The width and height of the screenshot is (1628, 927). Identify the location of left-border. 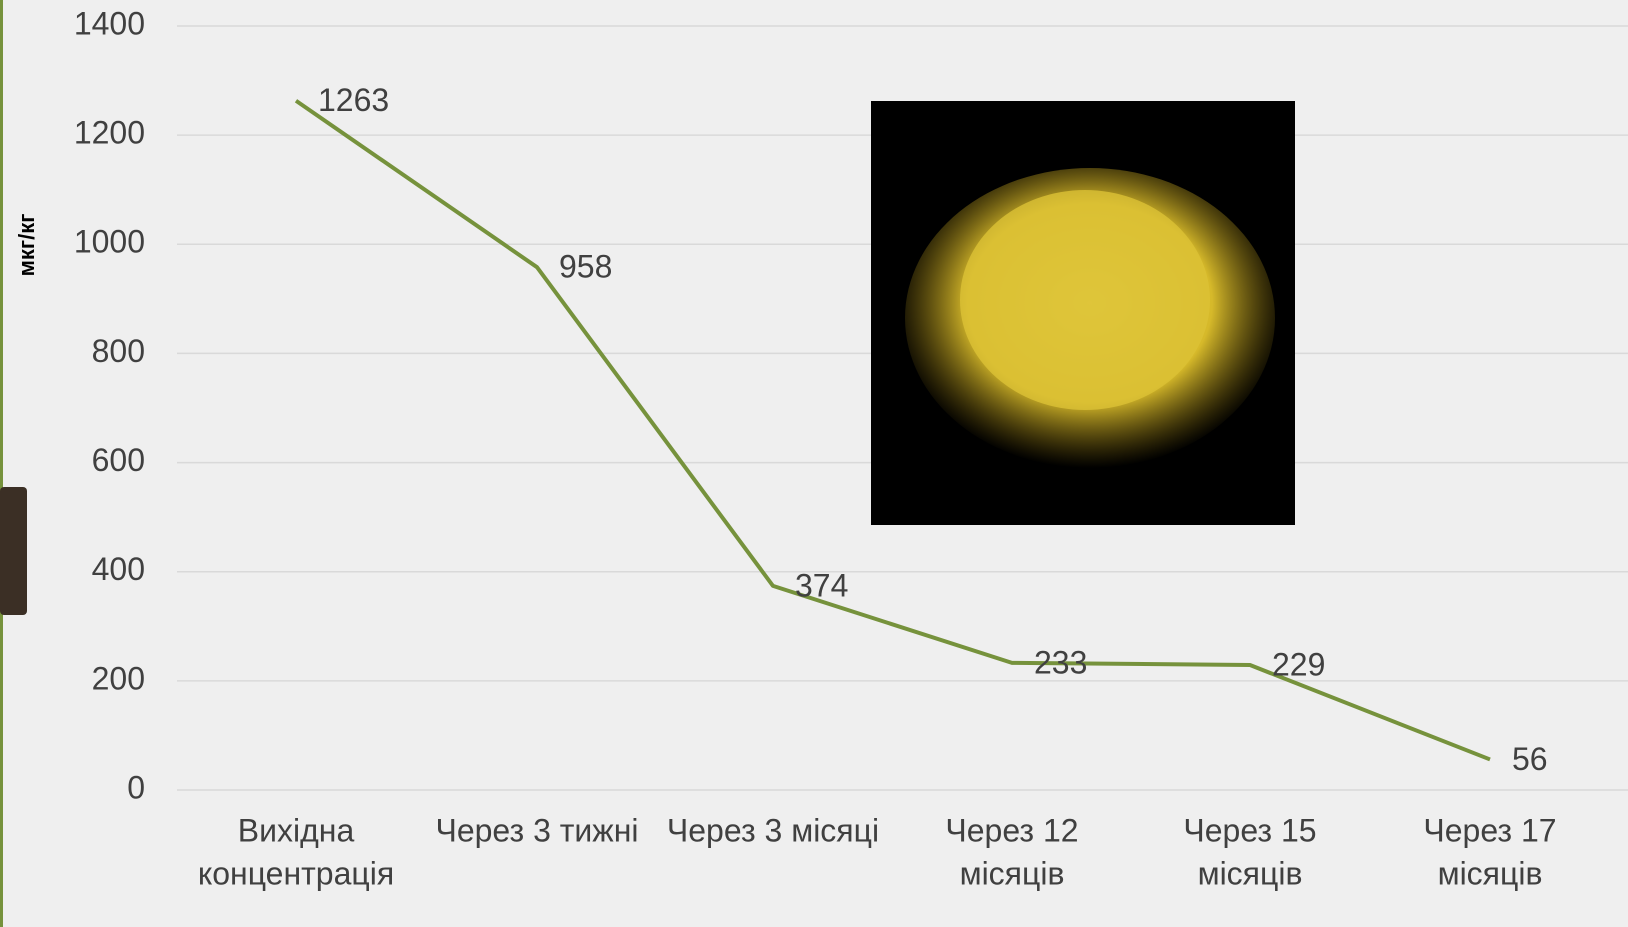
(1, 463).